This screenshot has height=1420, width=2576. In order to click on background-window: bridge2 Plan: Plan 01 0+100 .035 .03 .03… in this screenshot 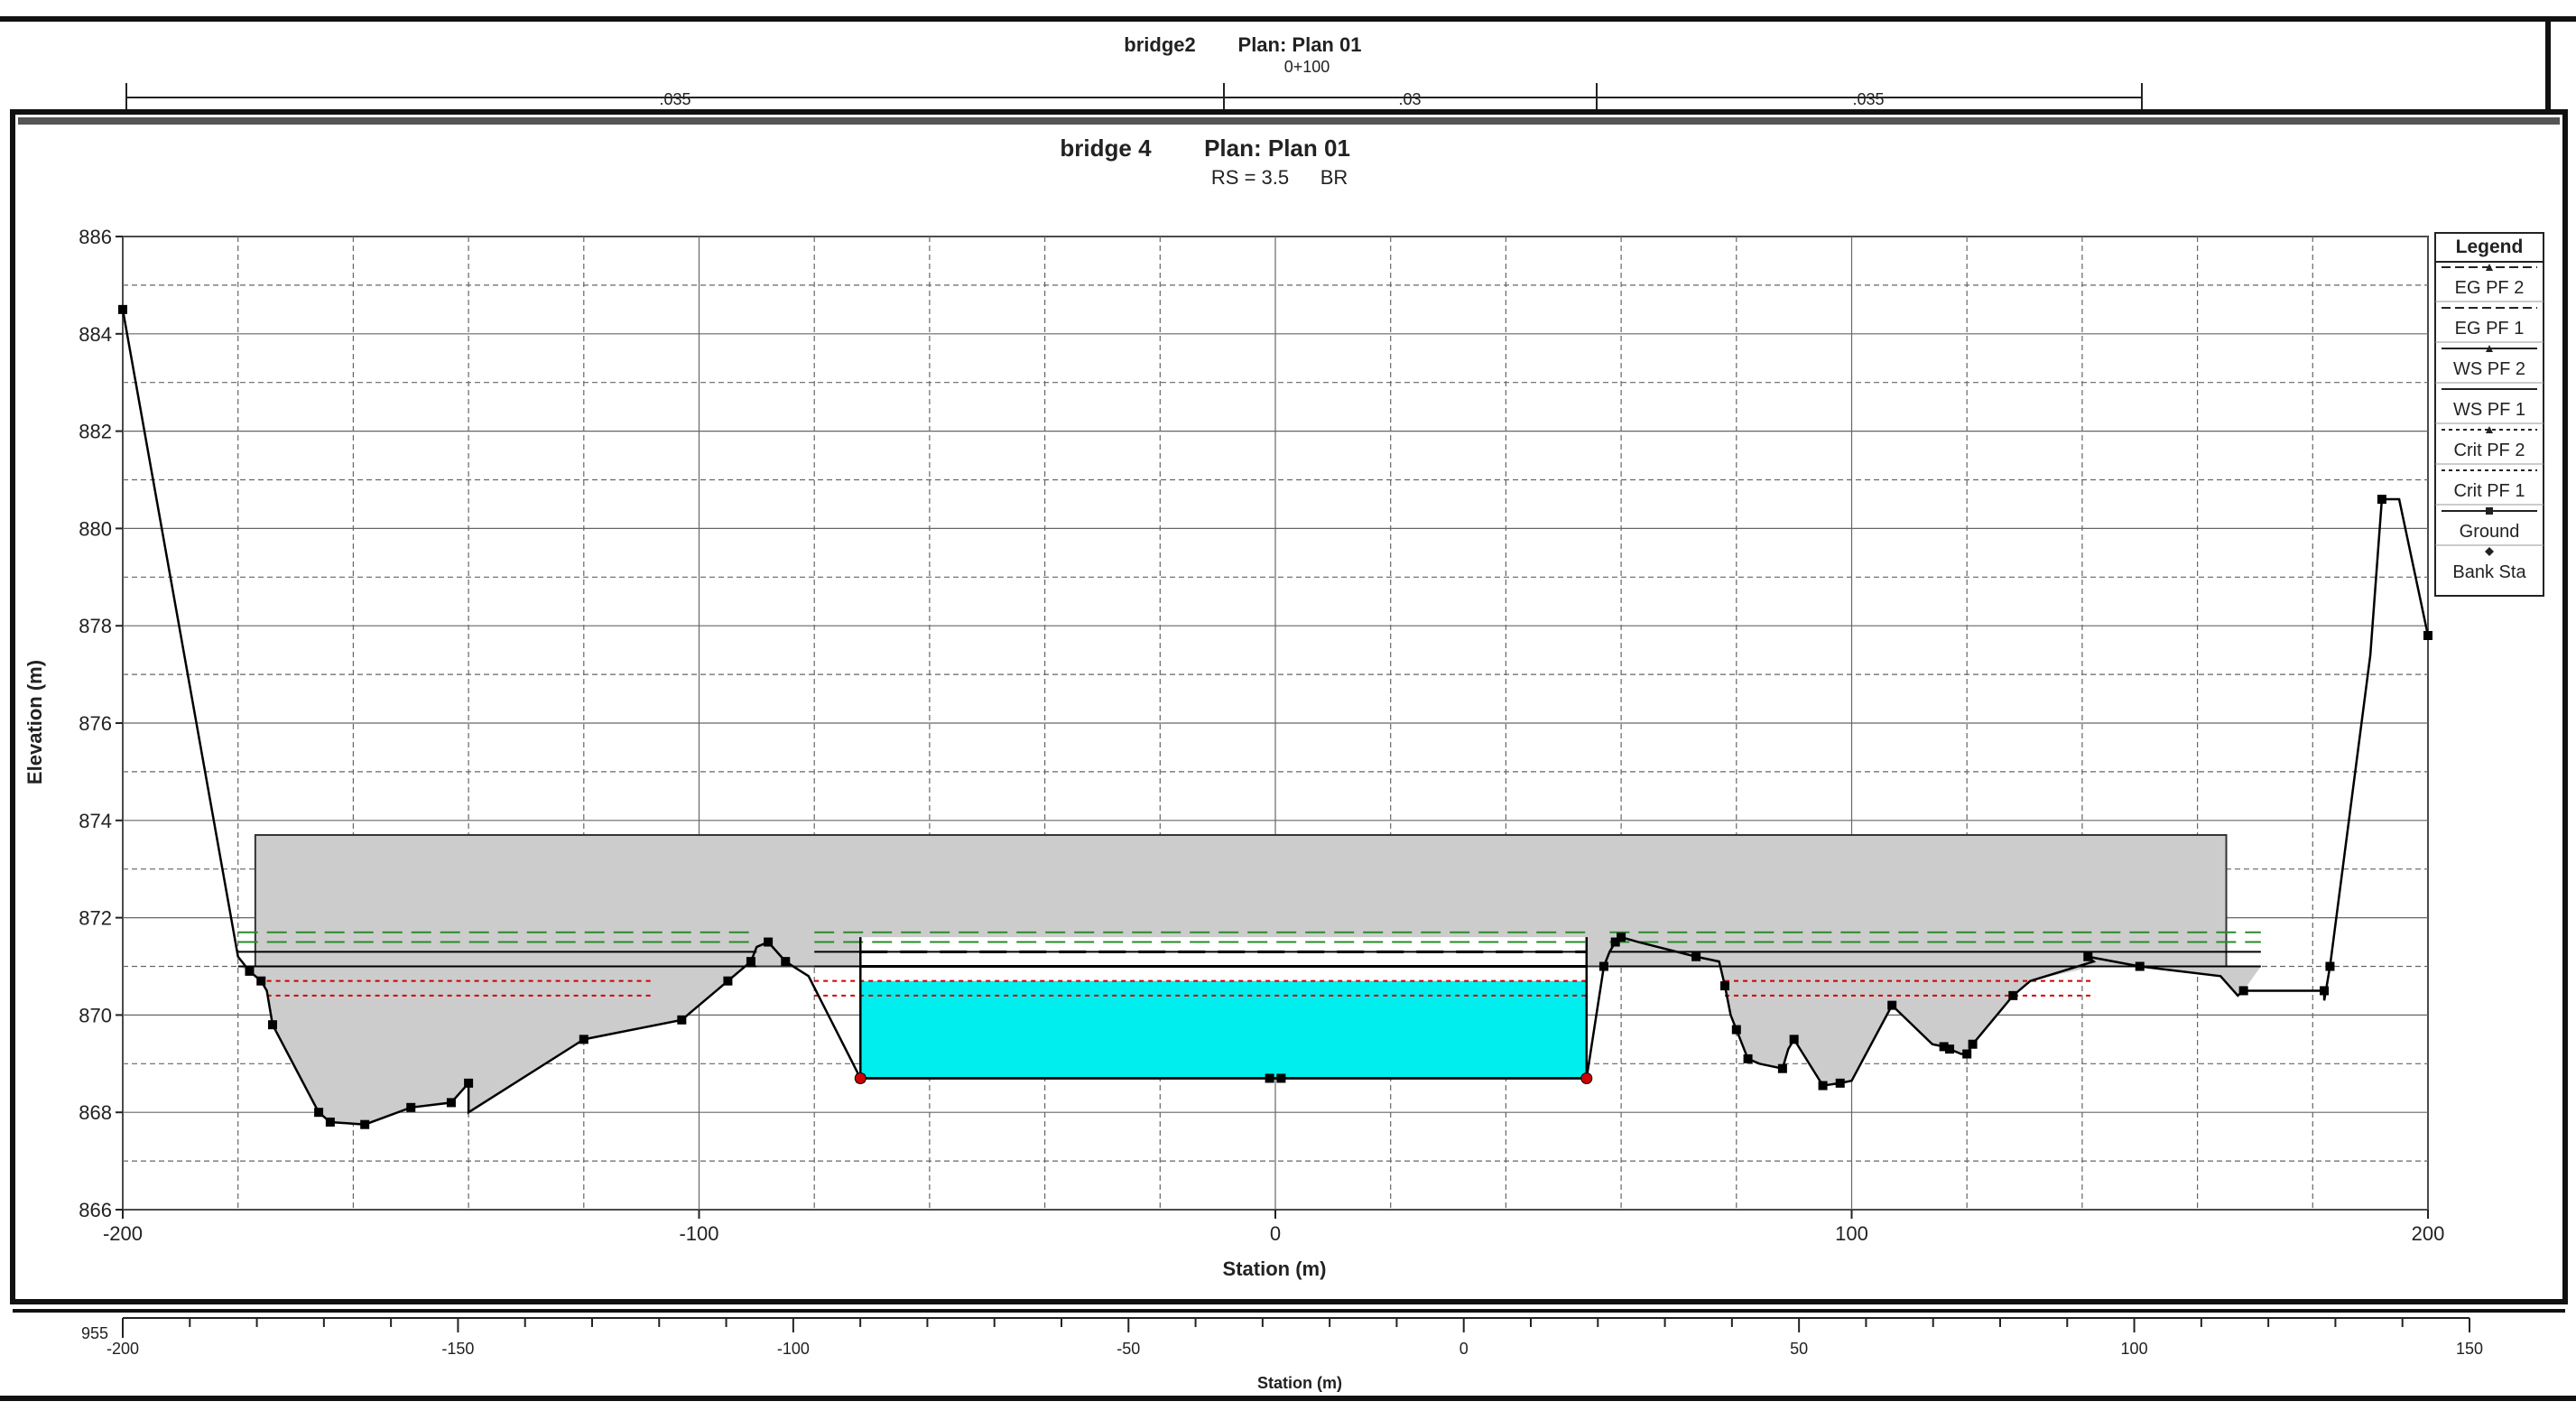, I will do `click(1288, 64)`.